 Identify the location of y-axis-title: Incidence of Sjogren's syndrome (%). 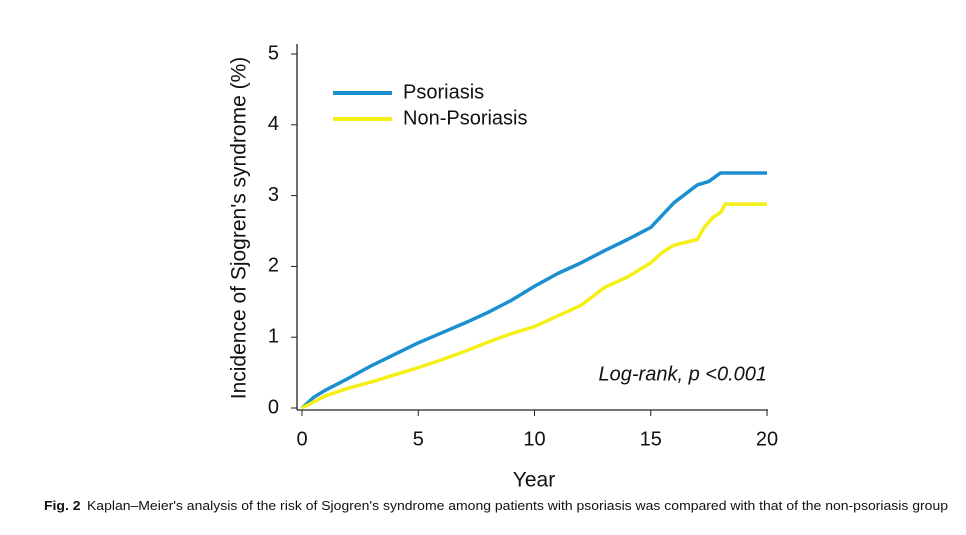
(239, 228).